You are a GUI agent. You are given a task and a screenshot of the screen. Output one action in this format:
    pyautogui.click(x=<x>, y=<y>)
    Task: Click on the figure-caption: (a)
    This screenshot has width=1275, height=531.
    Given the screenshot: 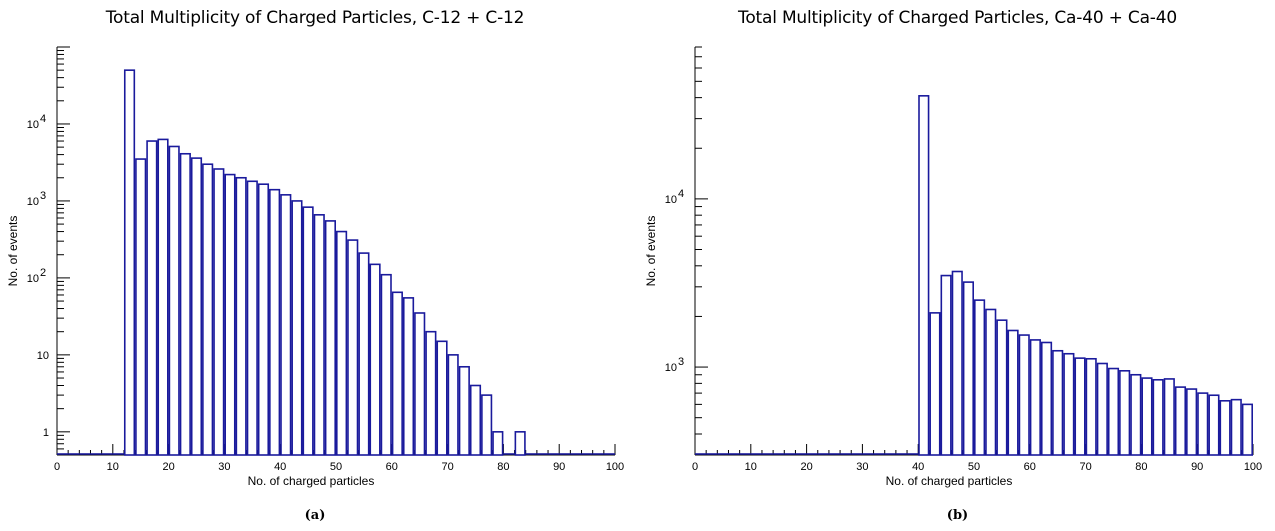 What is the action you would take?
    pyautogui.click(x=315, y=515)
    